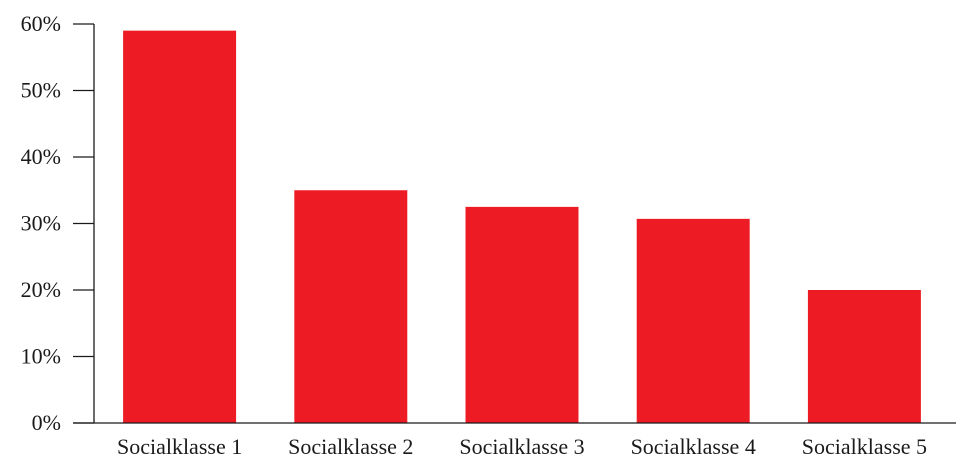 Image resolution: width=976 pixels, height=462 pixels. What do you see at coordinates (350, 446) in the screenshot?
I see `x-tick-label: Socialklasse 2` at bounding box center [350, 446].